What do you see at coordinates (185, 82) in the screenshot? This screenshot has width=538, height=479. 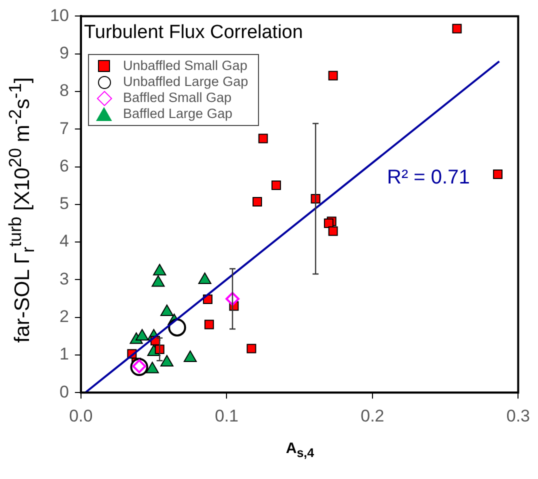 I see `legend-label: Unbaffled Large Gap` at bounding box center [185, 82].